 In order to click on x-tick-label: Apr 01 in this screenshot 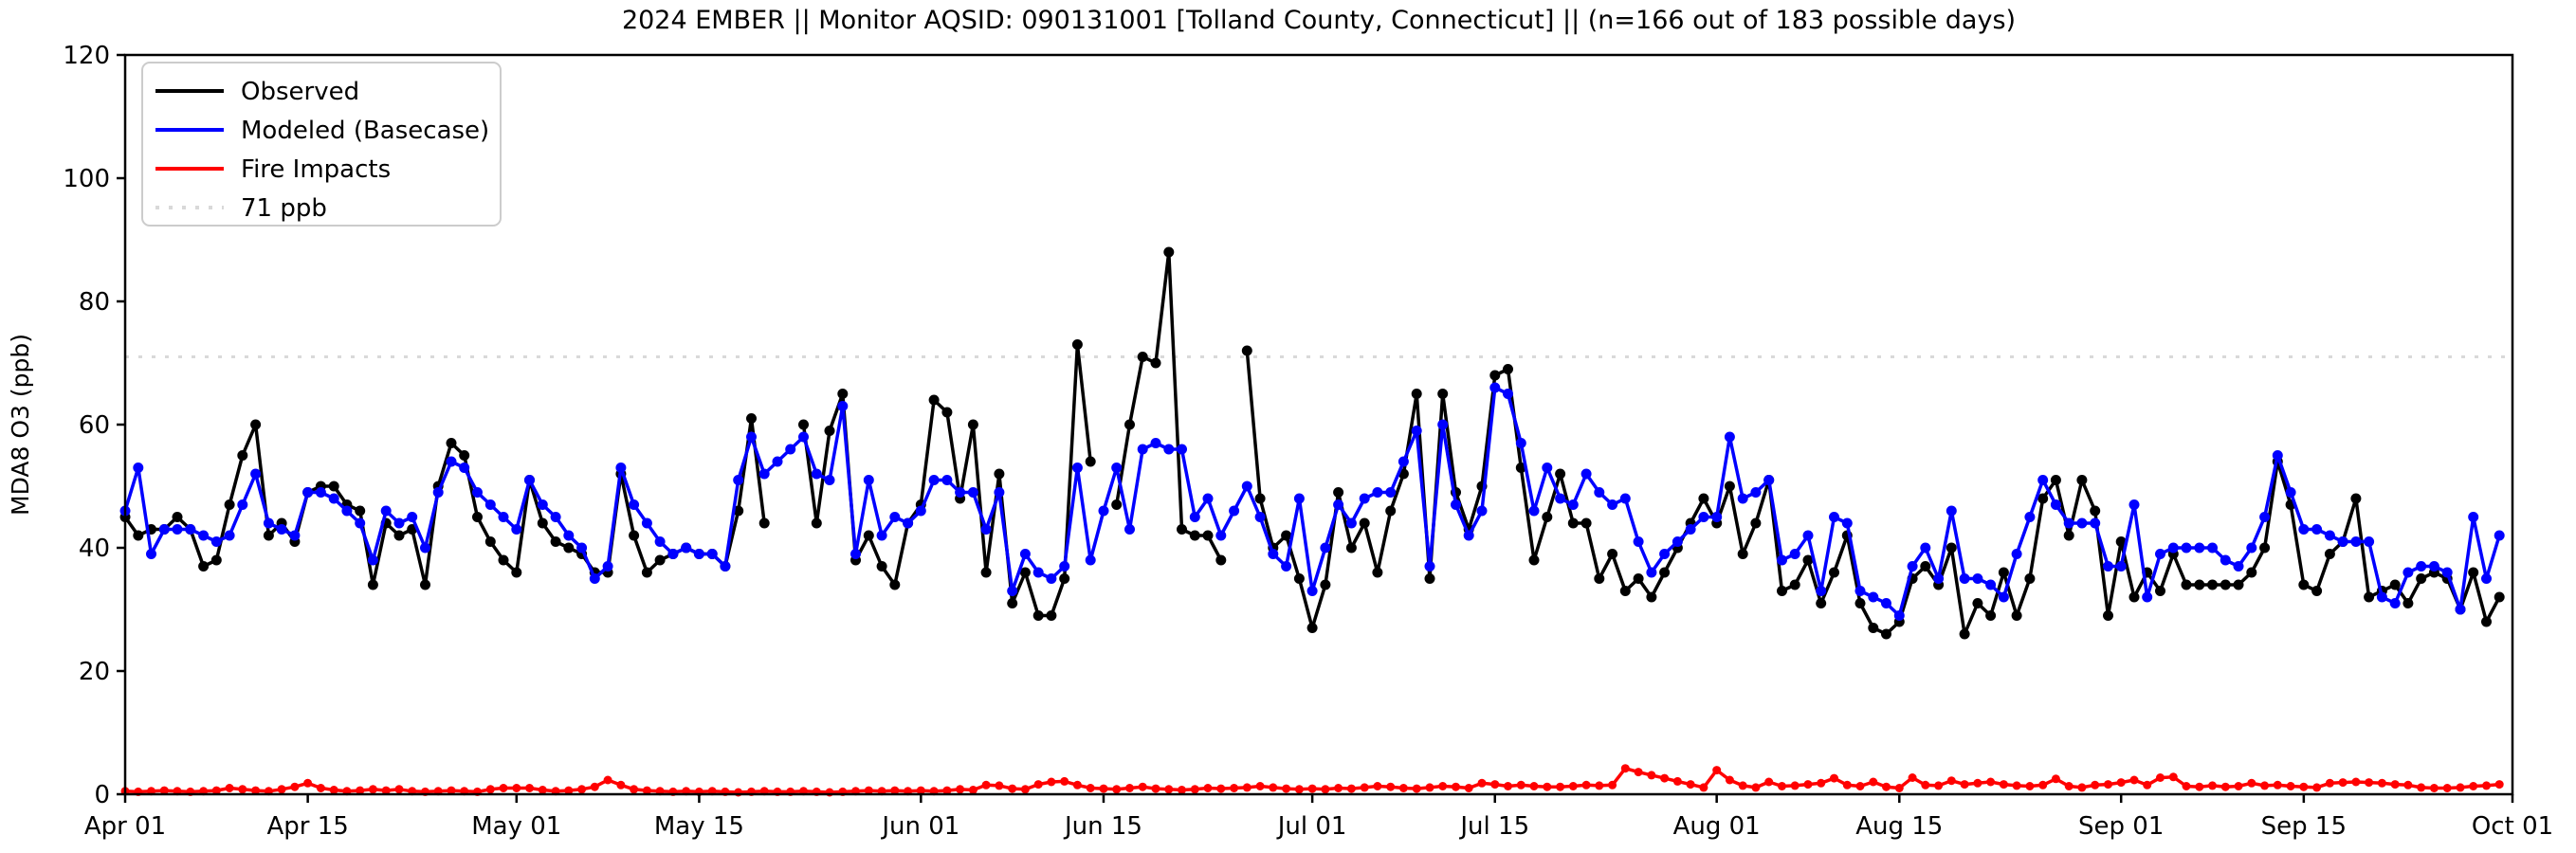, I will do `click(125, 826)`.